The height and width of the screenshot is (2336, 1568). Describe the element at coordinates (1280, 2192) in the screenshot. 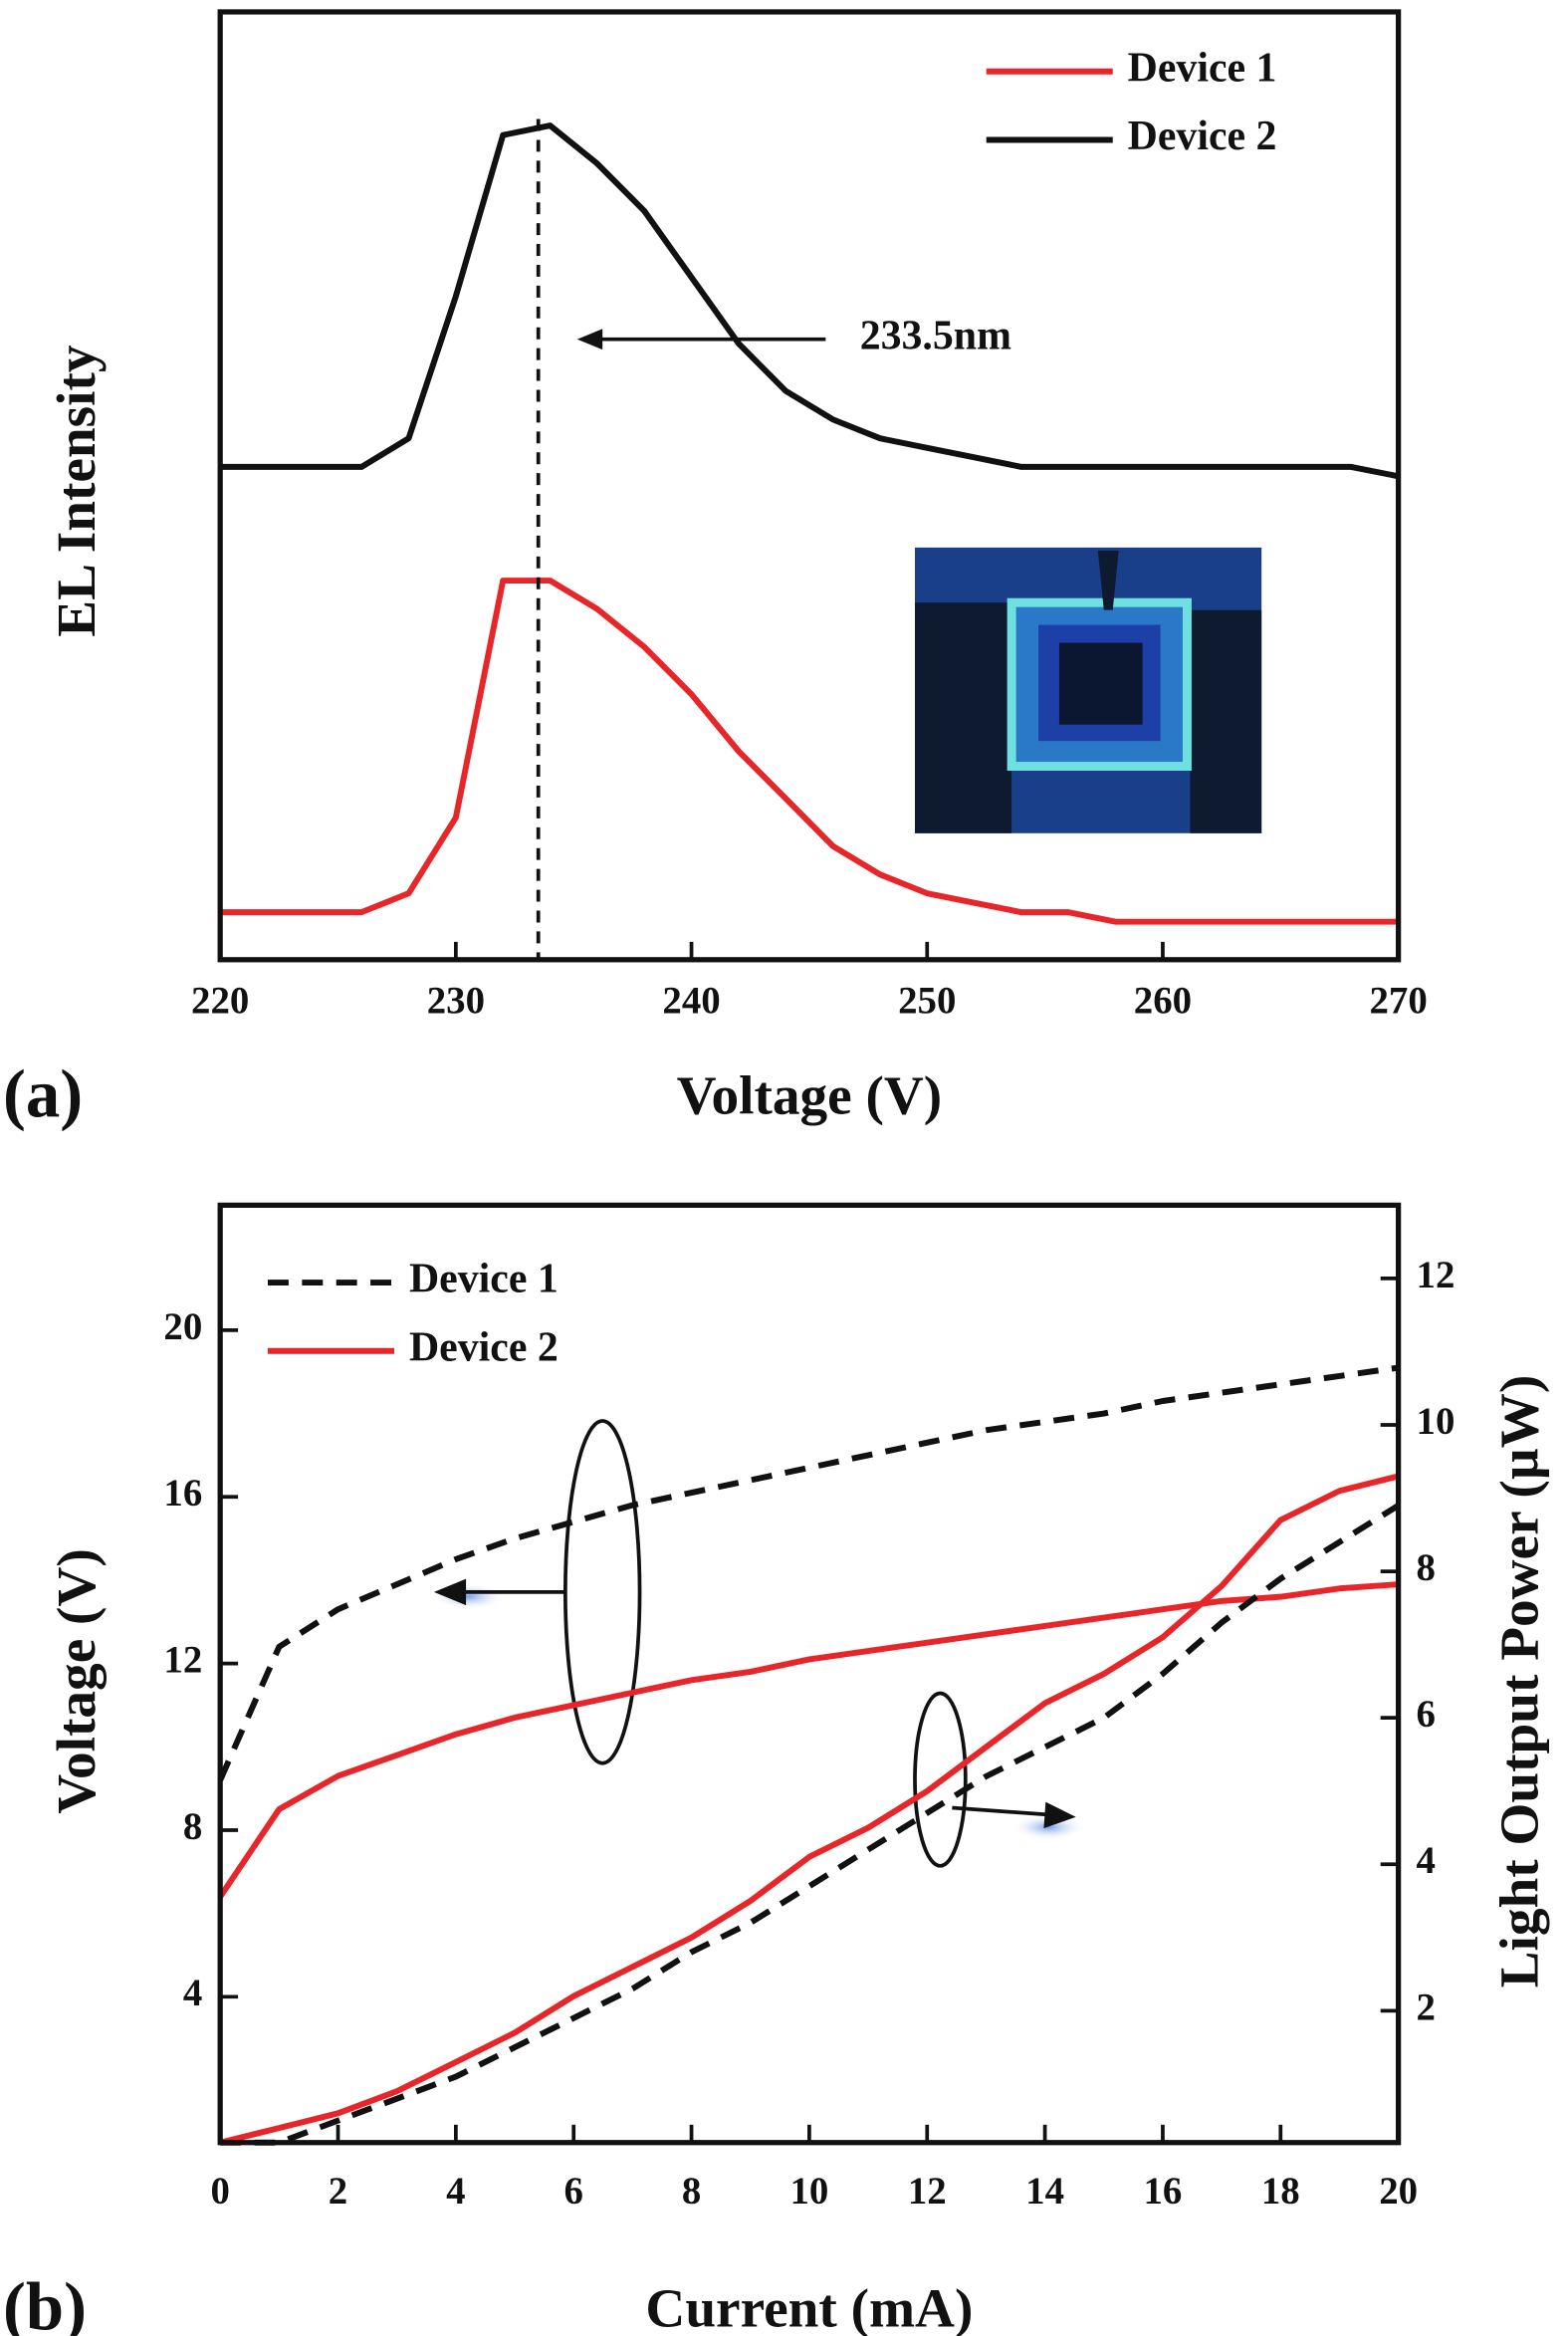

I see `x-tick-label: 18` at that location.